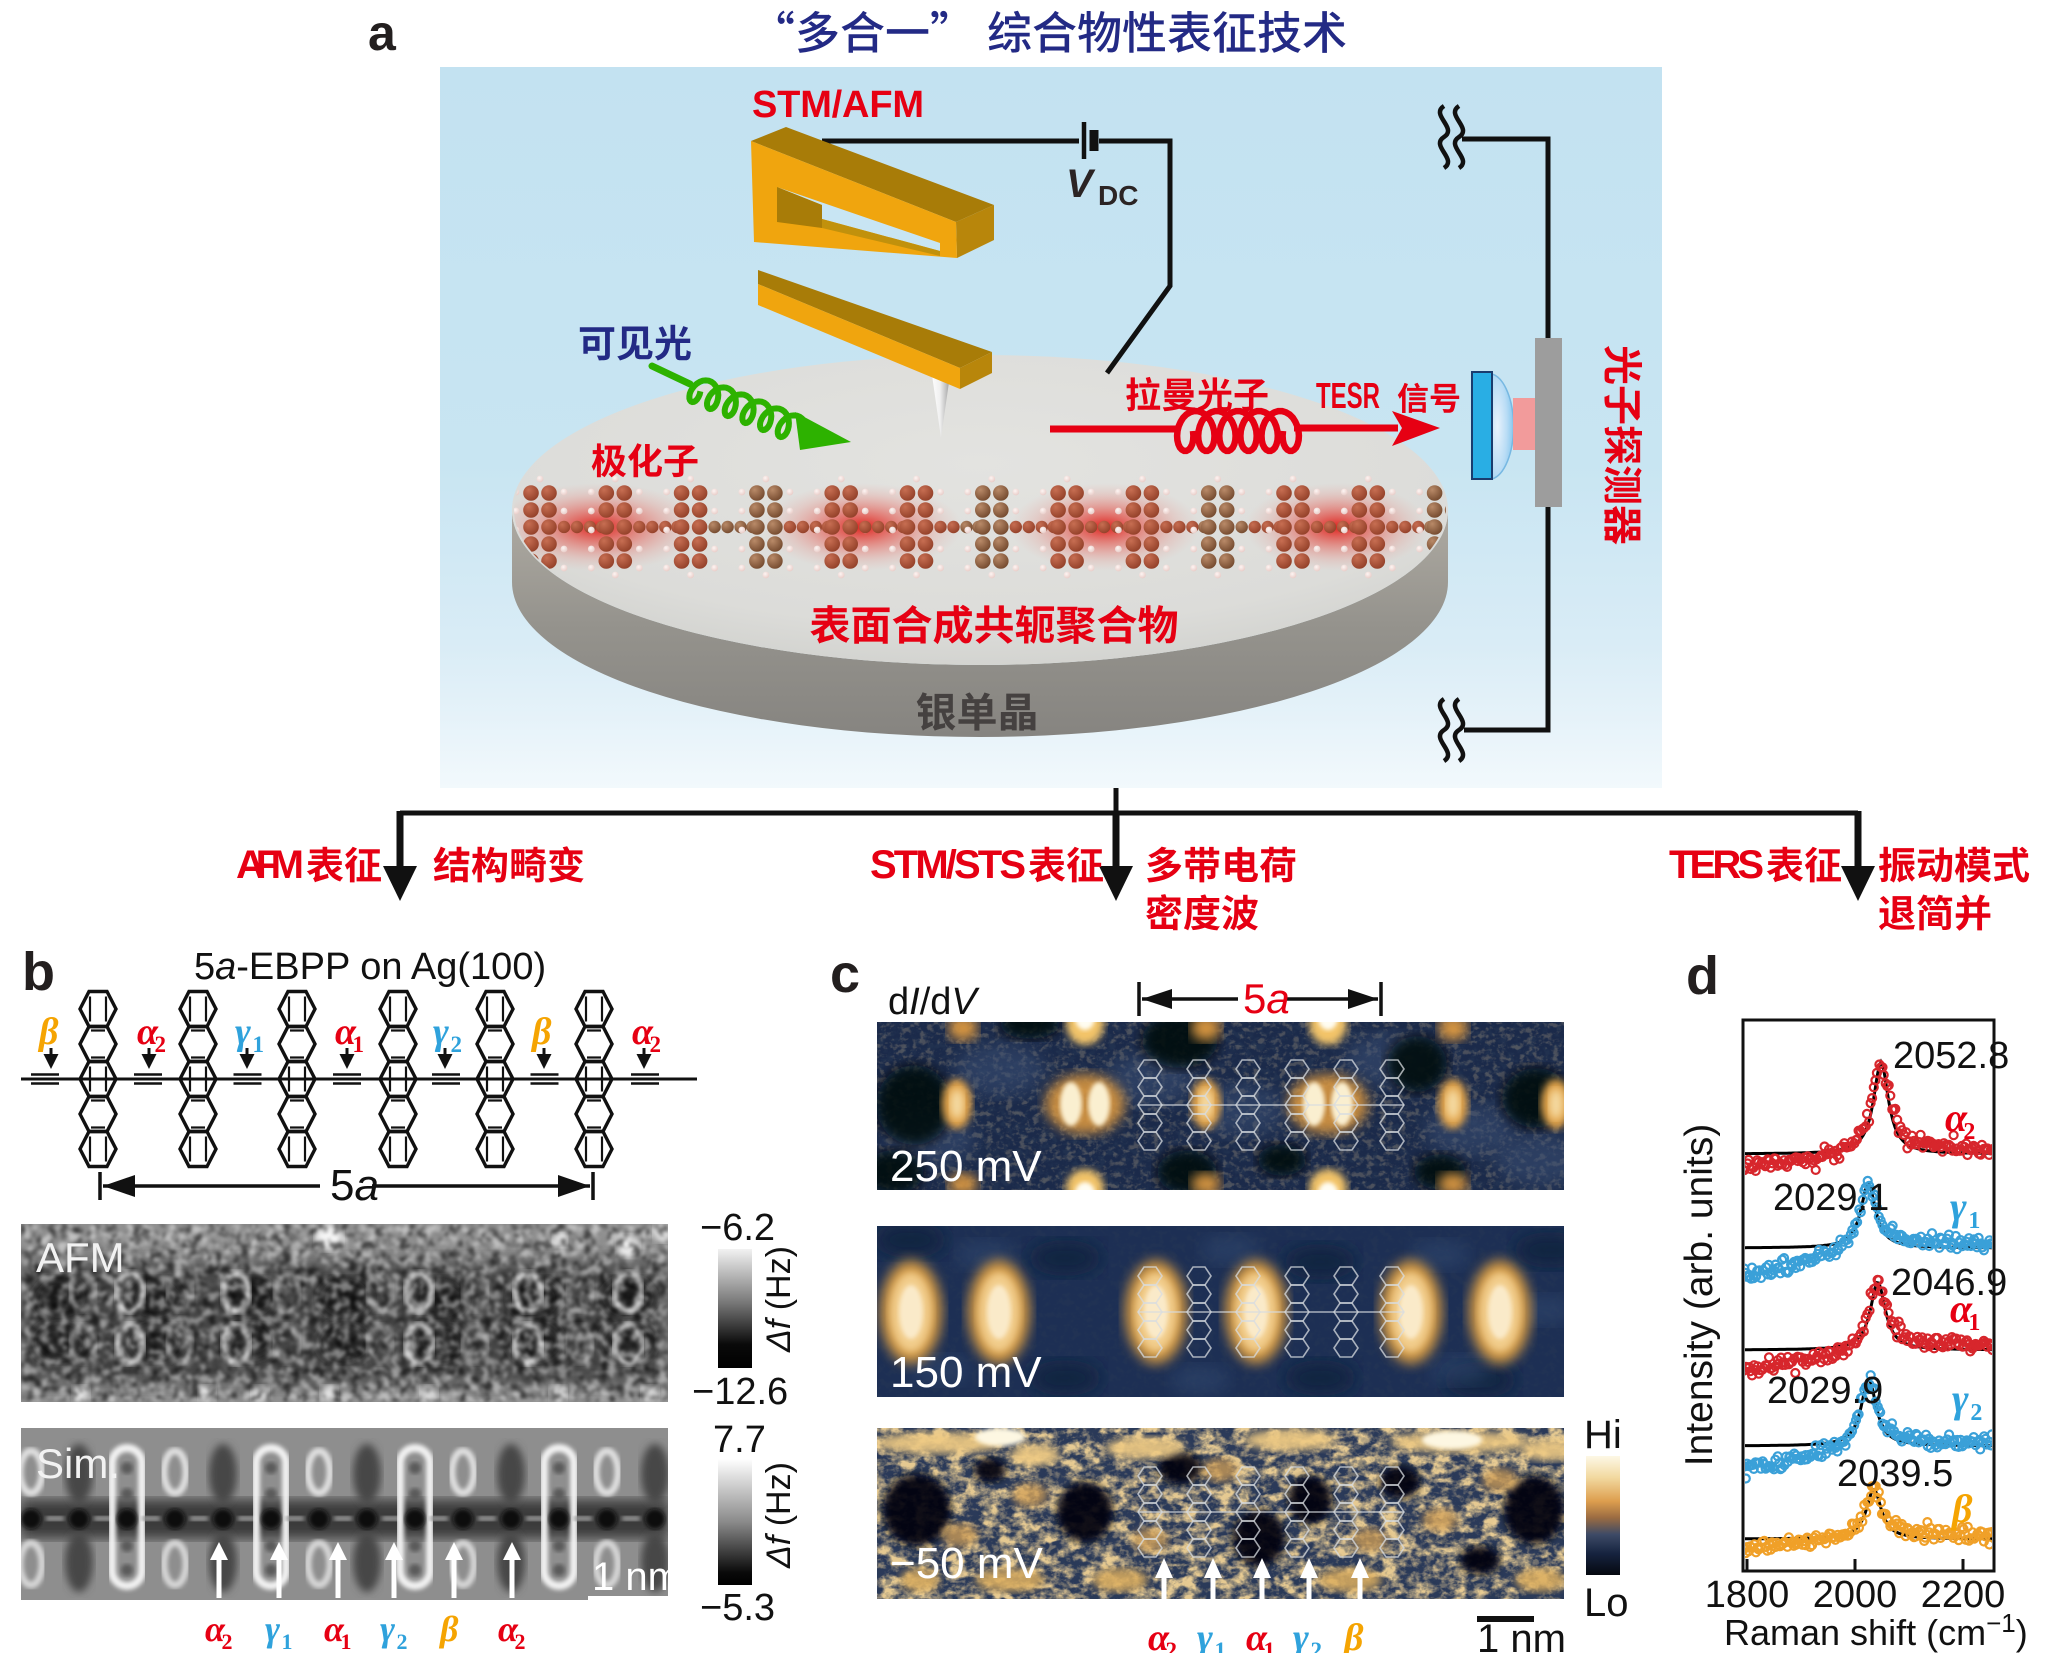 The image size is (2048, 1653). What do you see at coordinates (1348, 395) in the screenshot?
I see `svg-text: TESR` at bounding box center [1348, 395].